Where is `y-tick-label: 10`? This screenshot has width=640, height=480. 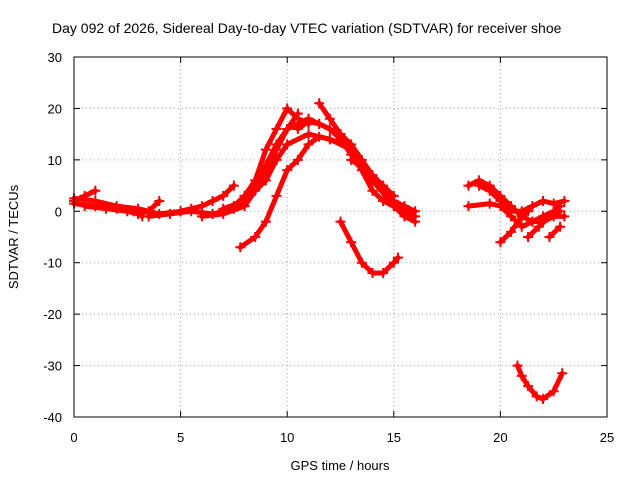 y-tick-label: 10 is located at coordinates (55, 160).